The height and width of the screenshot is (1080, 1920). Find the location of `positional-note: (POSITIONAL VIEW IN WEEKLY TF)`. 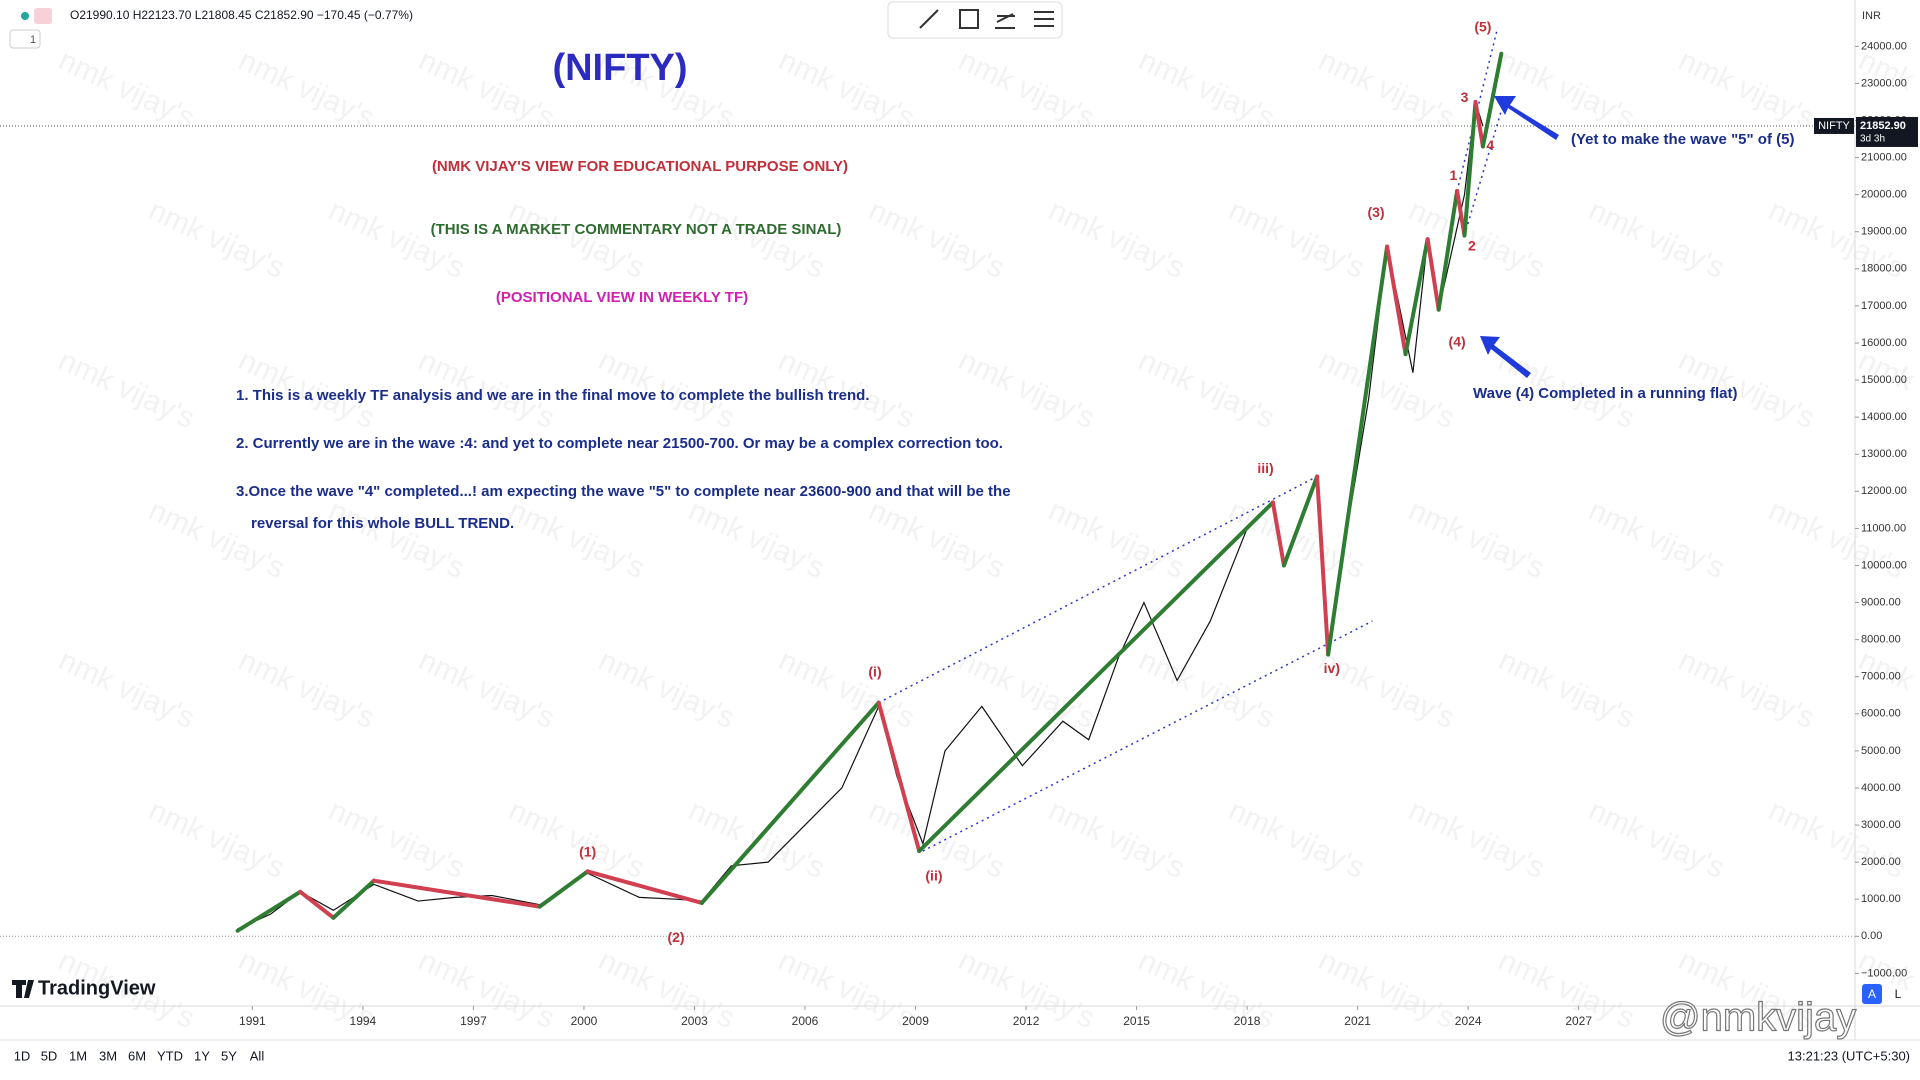

positional-note: (POSITIONAL VIEW IN WEEKLY TF) is located at coordinates (622, 297).